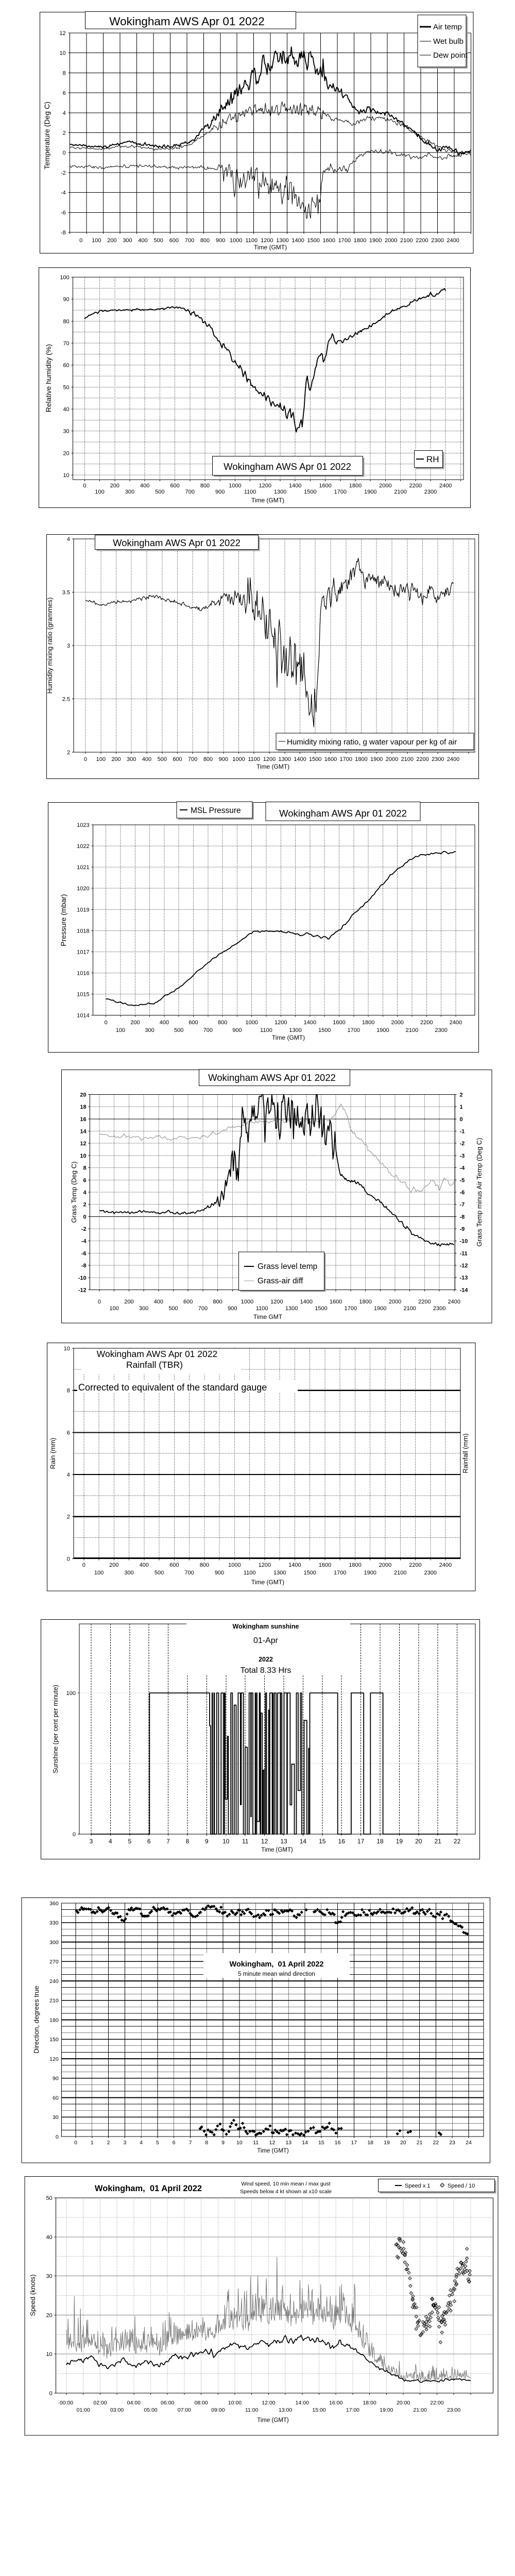 Image resolution: width=515 pixels, height=2576 pixels. Describe the element at coordinates (386, 2410) in the screenshot. I see `svg-text: 19:00` at that location.